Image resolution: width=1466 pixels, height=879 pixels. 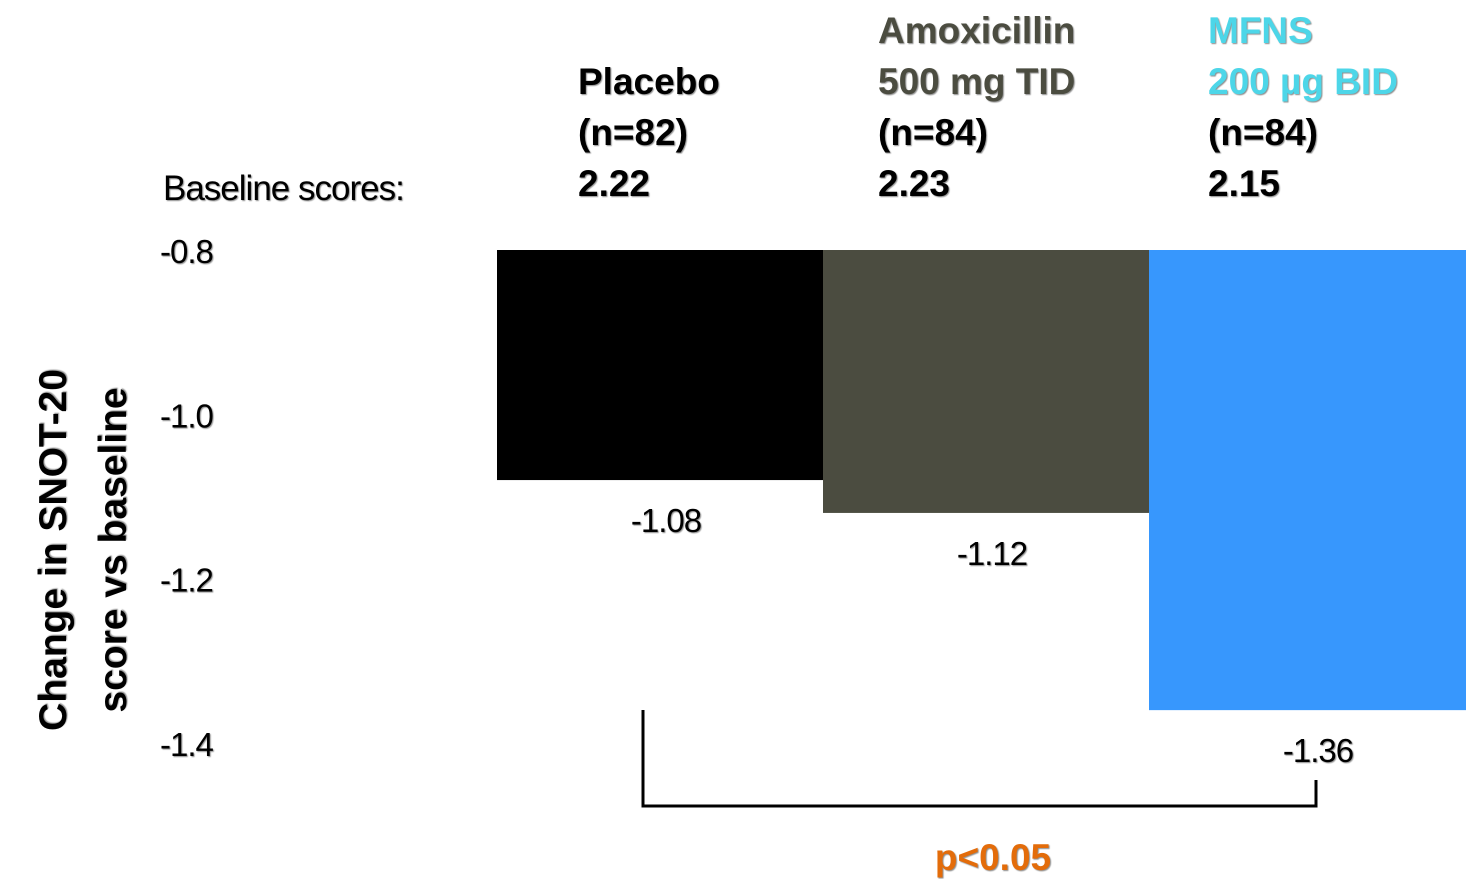 What do you see at coordinates (83, 550) in the screenshot?
I see `y-axis-label: Change in SNOT-20 score vs baseline` at bounding box center [83, 550].